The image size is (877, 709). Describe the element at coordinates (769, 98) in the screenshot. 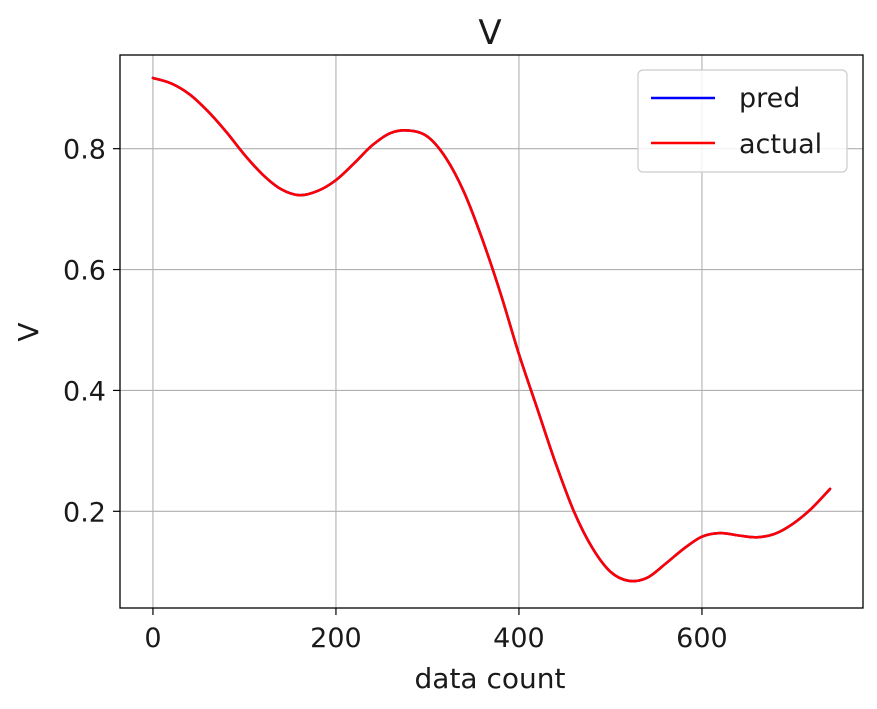

I see `legend-label-pred: pred` at that location.